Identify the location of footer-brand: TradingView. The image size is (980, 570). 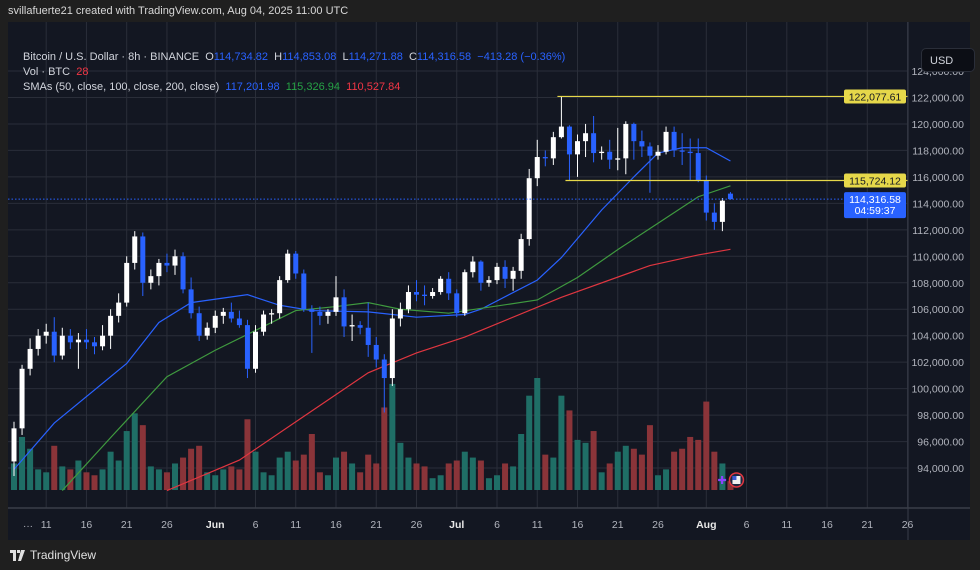
(53, 555).